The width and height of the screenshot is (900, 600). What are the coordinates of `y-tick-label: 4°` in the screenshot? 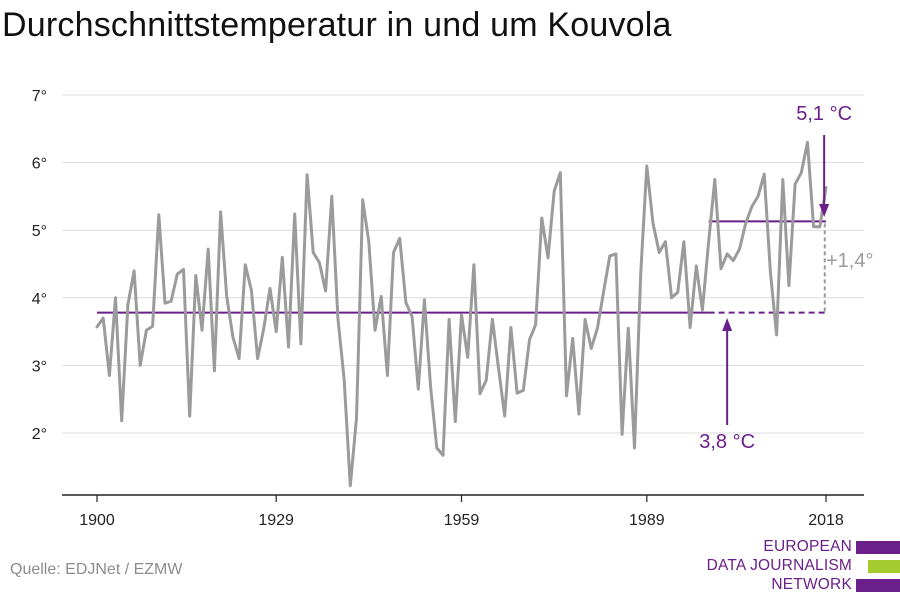 It's located at (39, 299).